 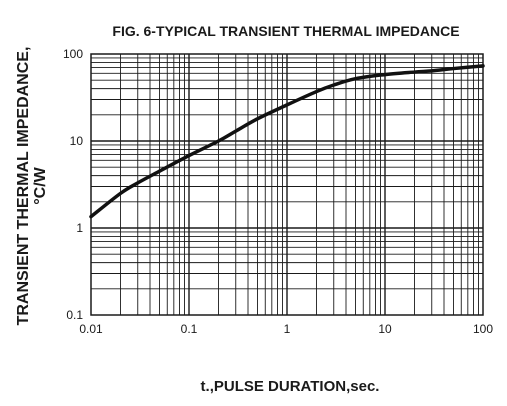 What do you see at coordinates (189, 329) in the screenshot?
I see `x-tick-label: 0.1` at bounding box center [189, 329].